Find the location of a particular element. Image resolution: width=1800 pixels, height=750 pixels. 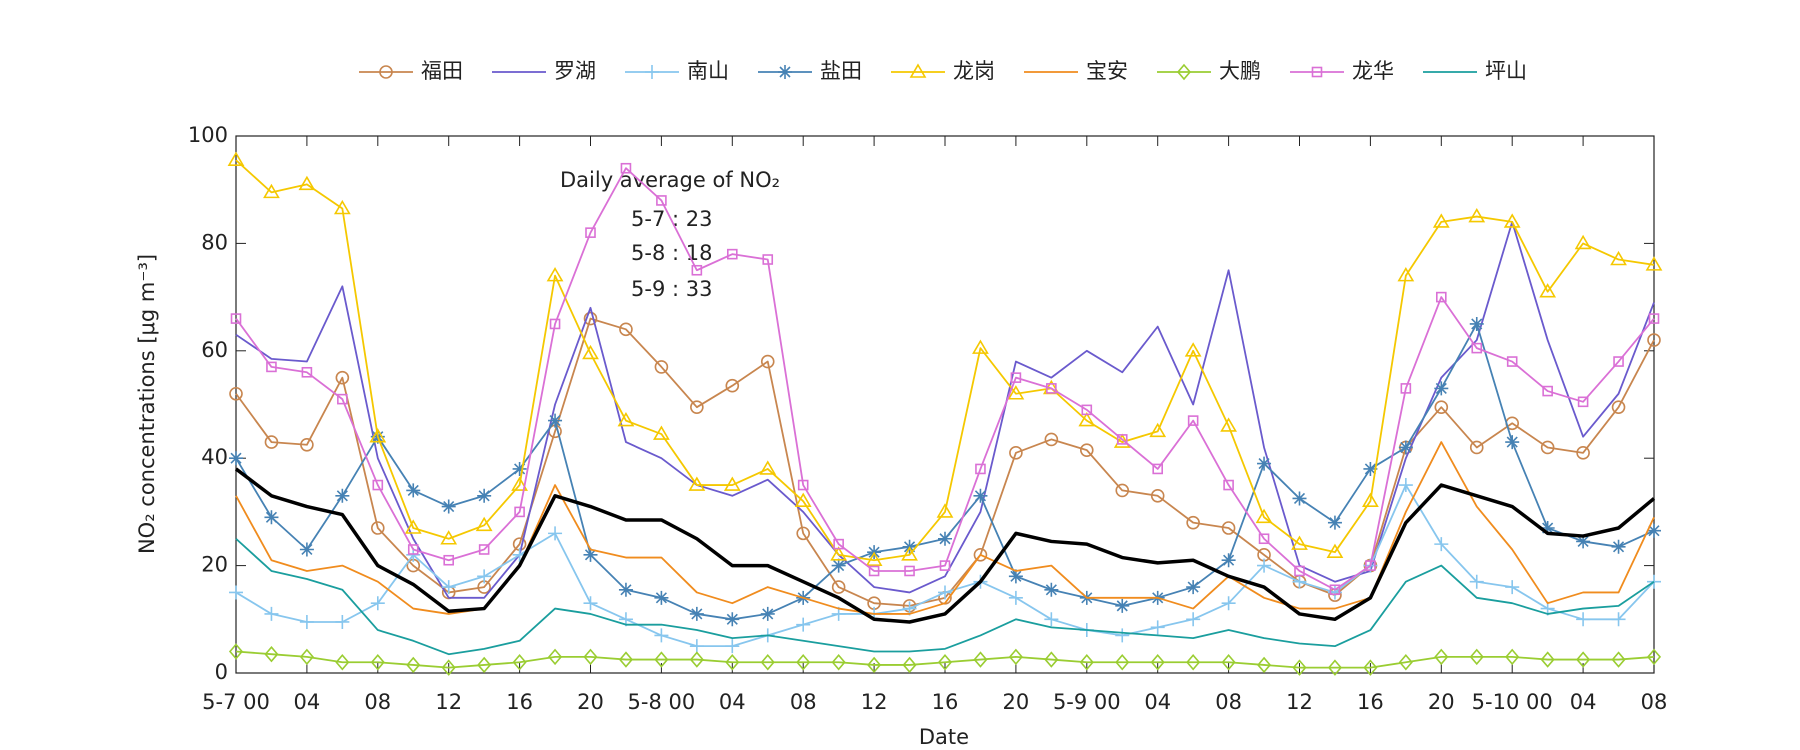

x-tick-label: 20 is located at coordinates (590, 702).